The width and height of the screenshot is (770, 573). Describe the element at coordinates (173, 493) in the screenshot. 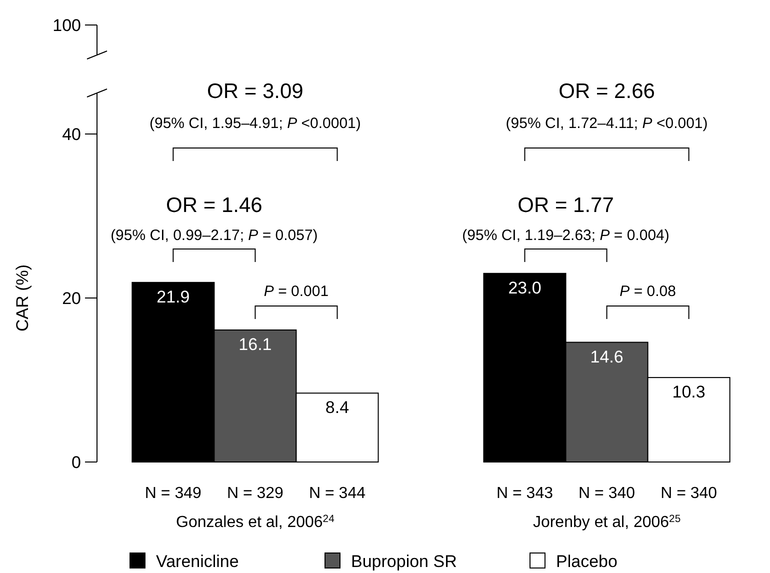

I see `text: N = 349` at that location.